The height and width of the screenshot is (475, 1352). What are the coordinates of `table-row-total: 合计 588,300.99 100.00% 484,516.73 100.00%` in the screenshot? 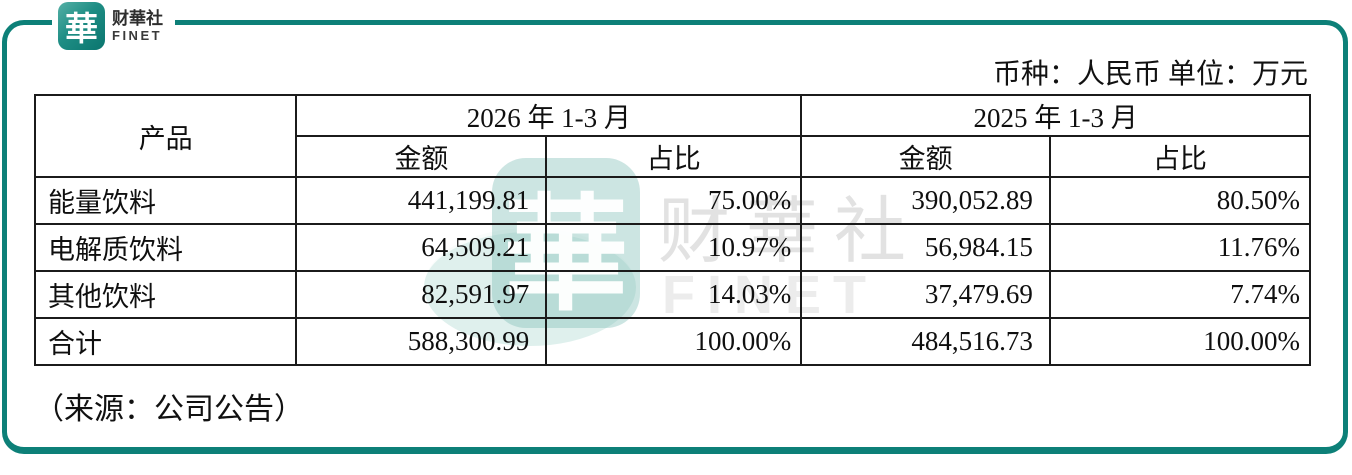 It's located at (672, 341).